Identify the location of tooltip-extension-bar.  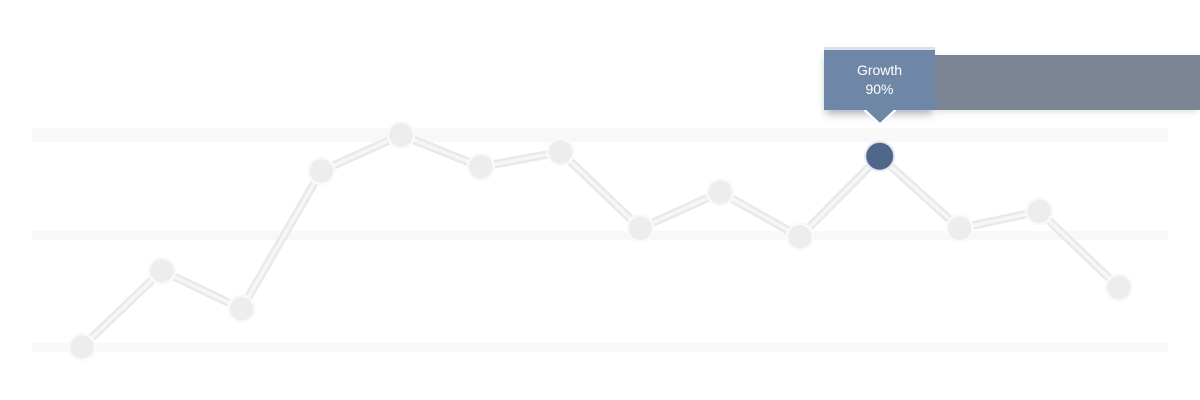
(1067, 82).